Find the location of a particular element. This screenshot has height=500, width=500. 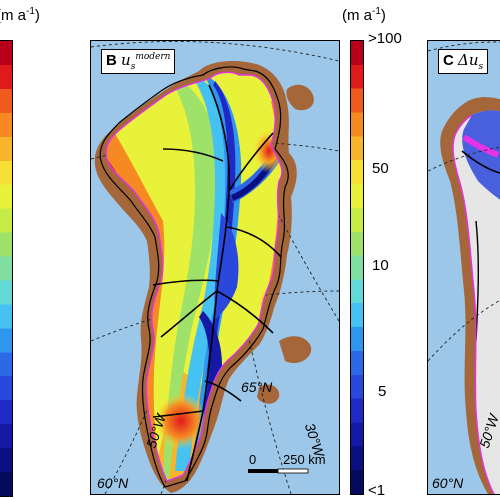

unit-close: ) is located at coordinates (37, 15).